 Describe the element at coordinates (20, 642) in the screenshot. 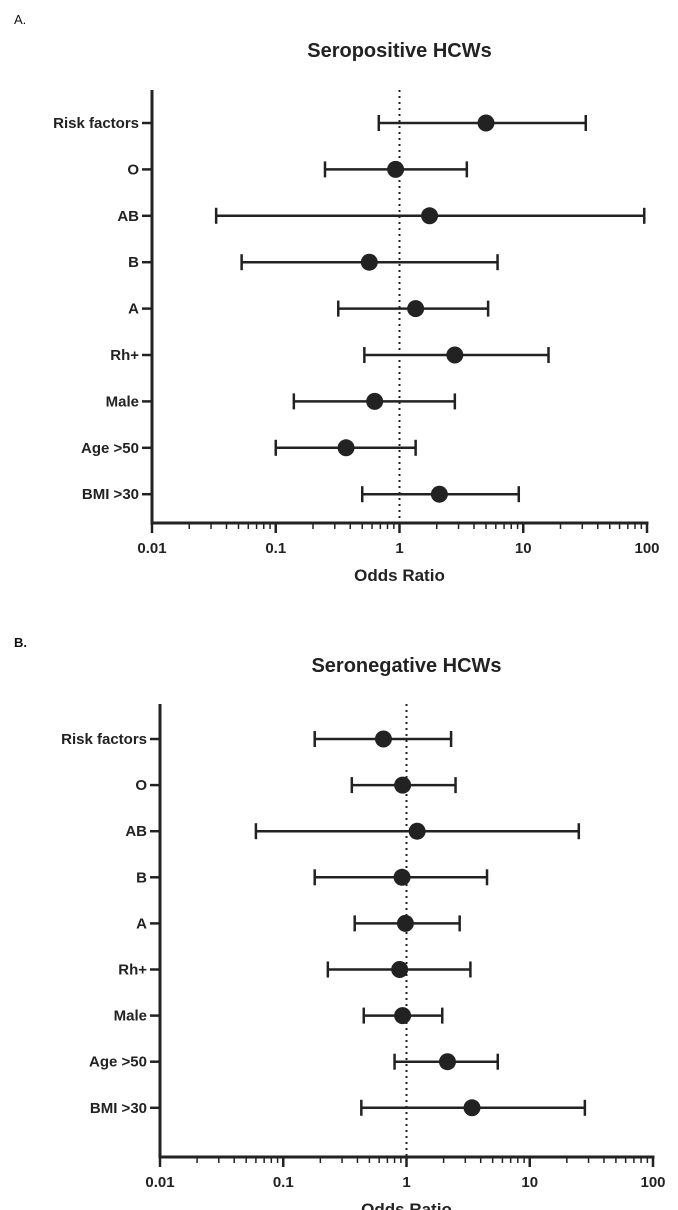

I see `panel-label: B.` at that location.